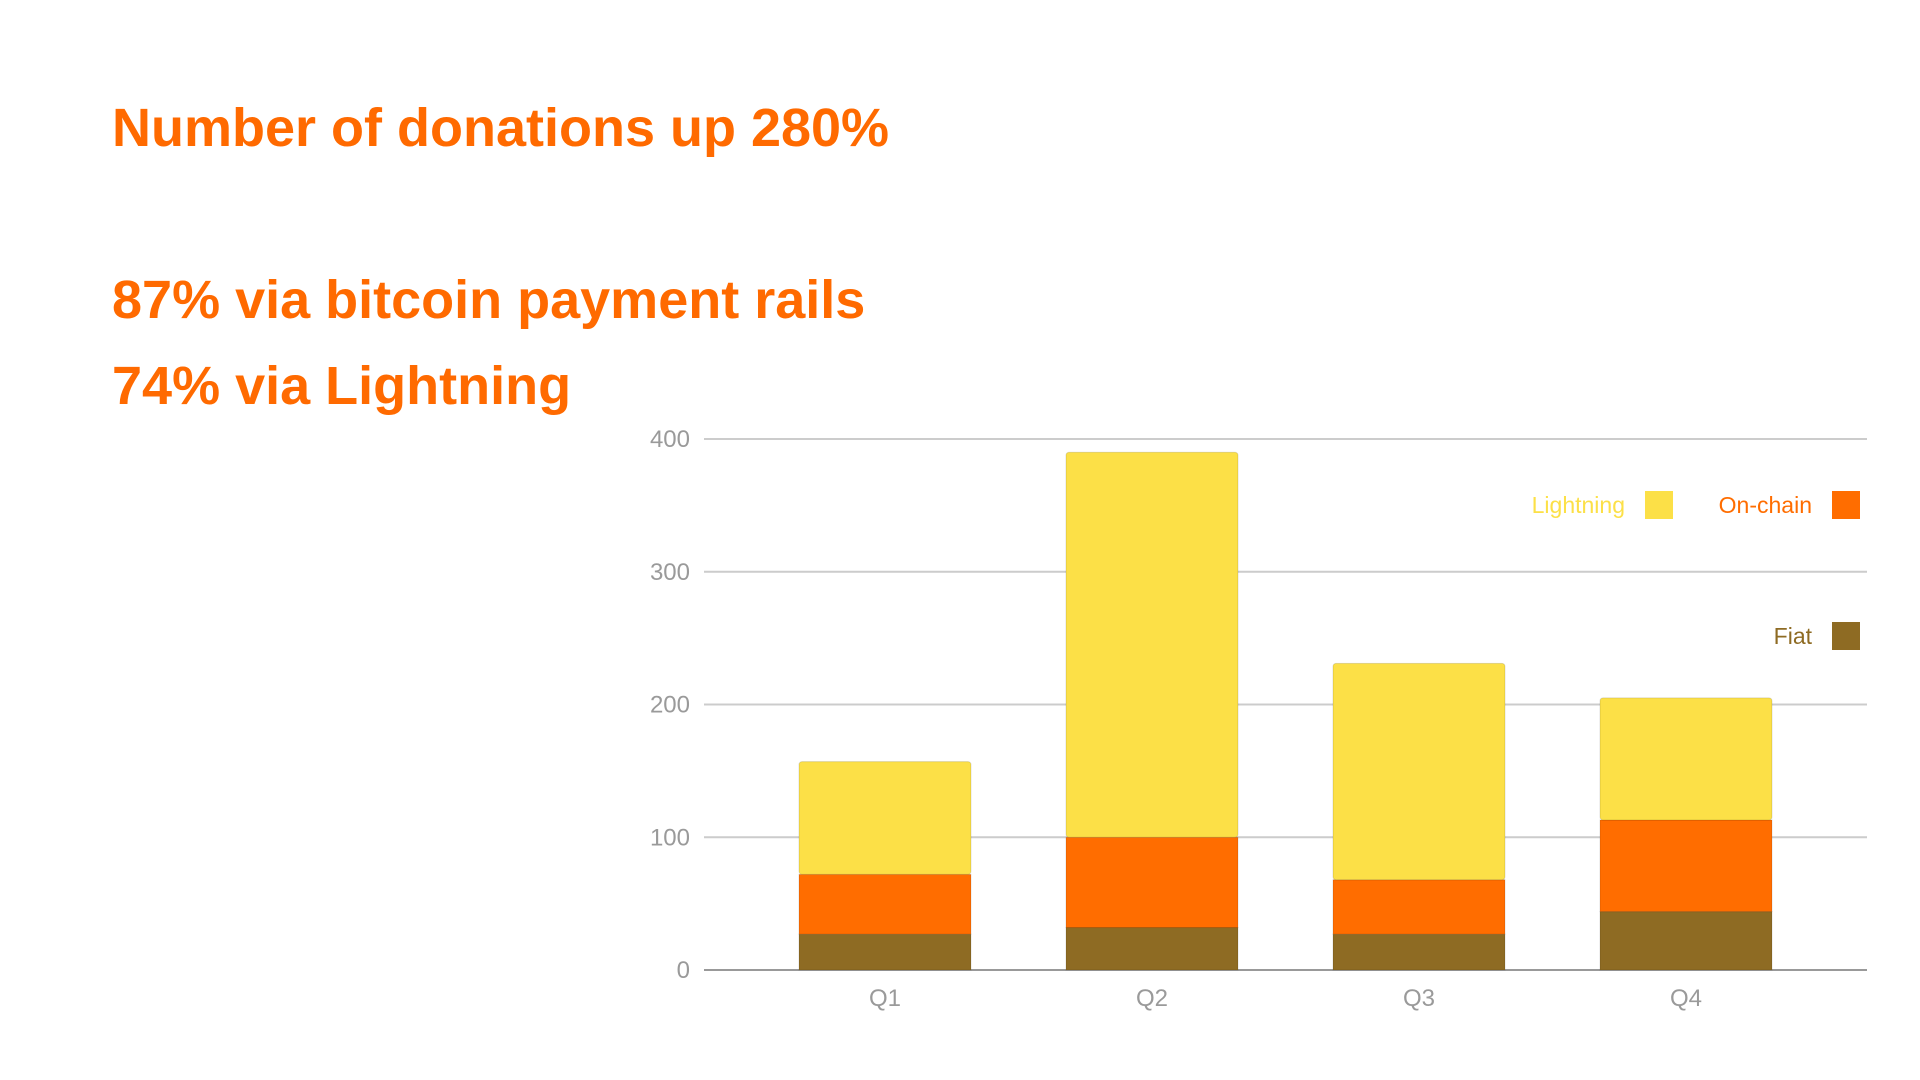 The width and height of the screenshot is (1920, 1080). Describe the element at coordinates (885, 952) in the screenshot. I see `bar-segment-fiat-q1` at that location.